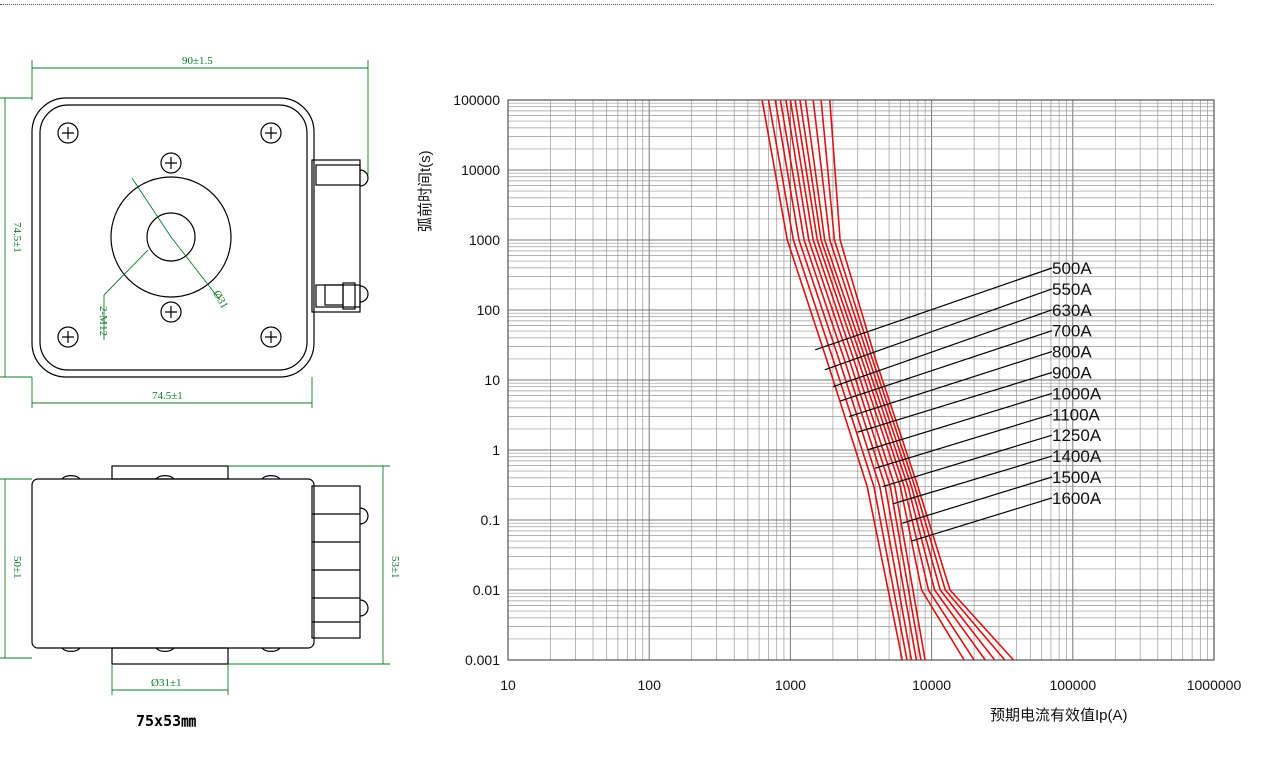  I want to click on x-tick-label: 100000, so click(1072, 685).